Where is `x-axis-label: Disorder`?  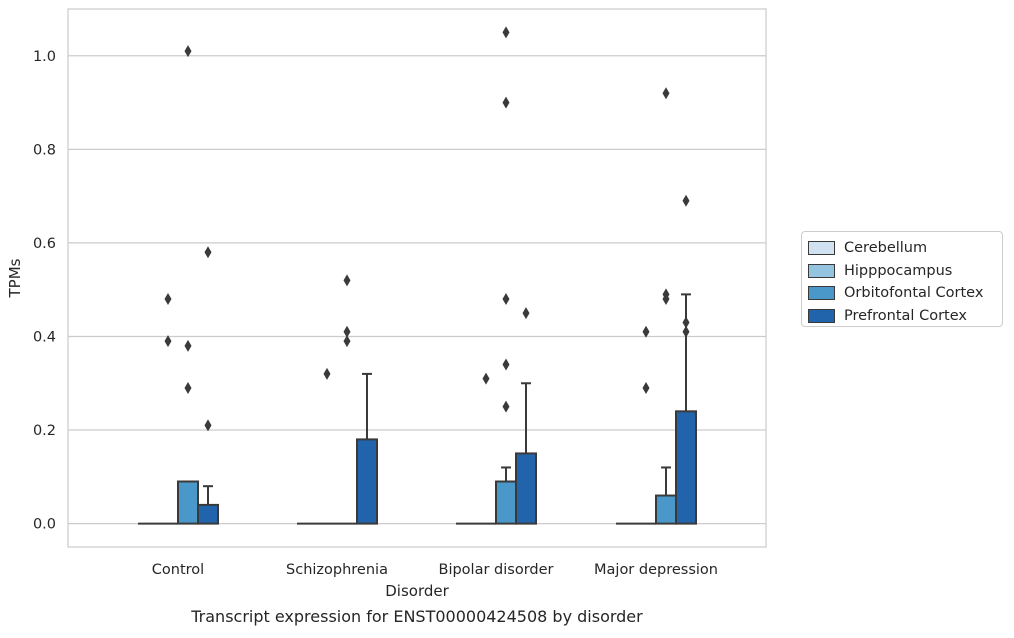 x-axis-label: Disorder is located at coordinates (417, 591).